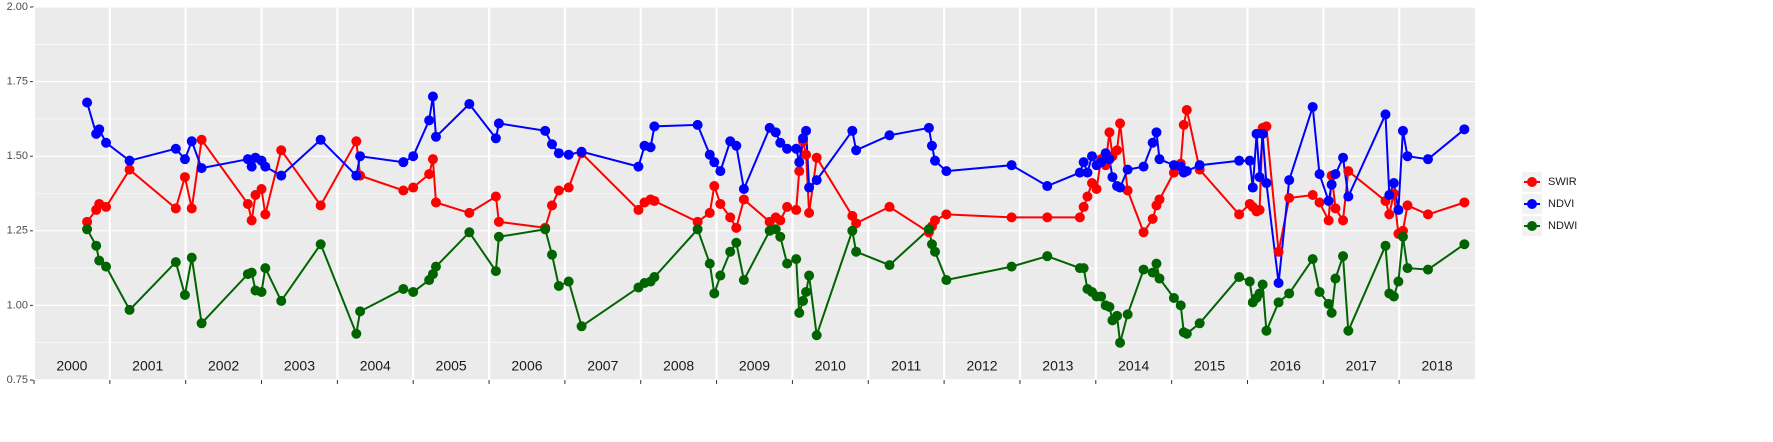 The width and height of the screenshot is (1773, 442). What do you see at coordinates (906, 366) in the screenshot?
I see `x-tick-label: 2011` at bounding box center [906, 366].